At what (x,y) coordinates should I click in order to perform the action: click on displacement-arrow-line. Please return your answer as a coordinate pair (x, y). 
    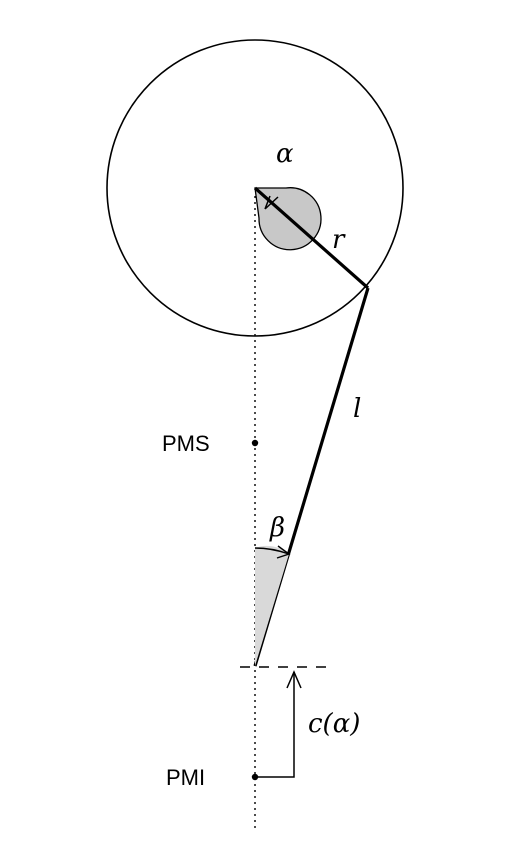
    Looking at the image, I should click on (276, 725).